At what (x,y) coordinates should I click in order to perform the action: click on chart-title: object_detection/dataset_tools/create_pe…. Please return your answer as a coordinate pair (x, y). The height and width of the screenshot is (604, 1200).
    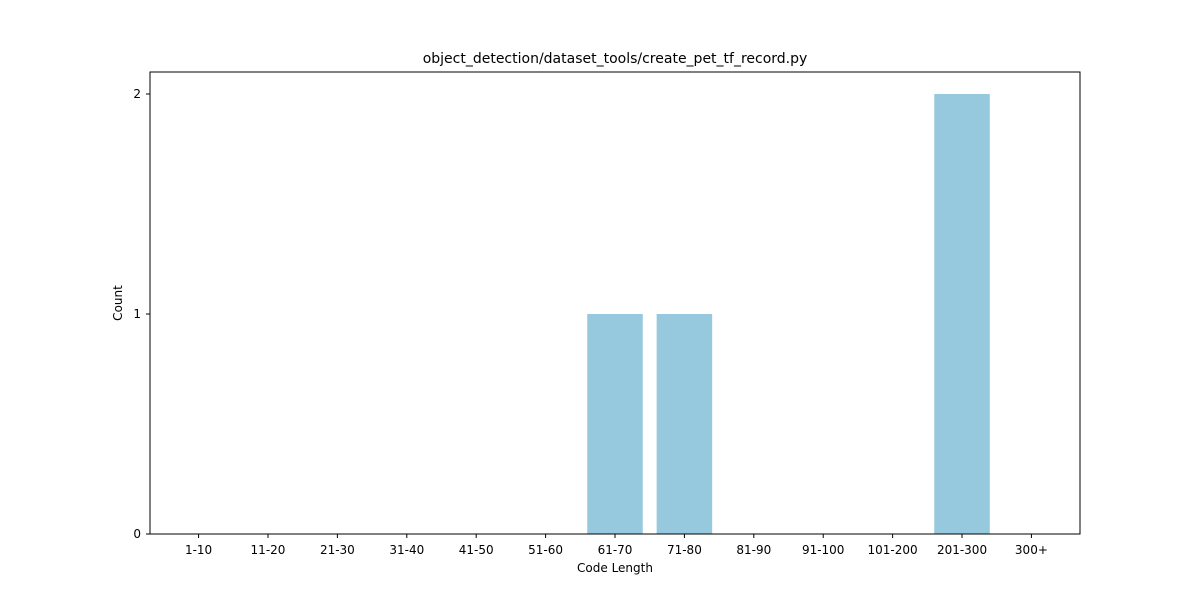
    Looking at the image, I should click on (615, 59).